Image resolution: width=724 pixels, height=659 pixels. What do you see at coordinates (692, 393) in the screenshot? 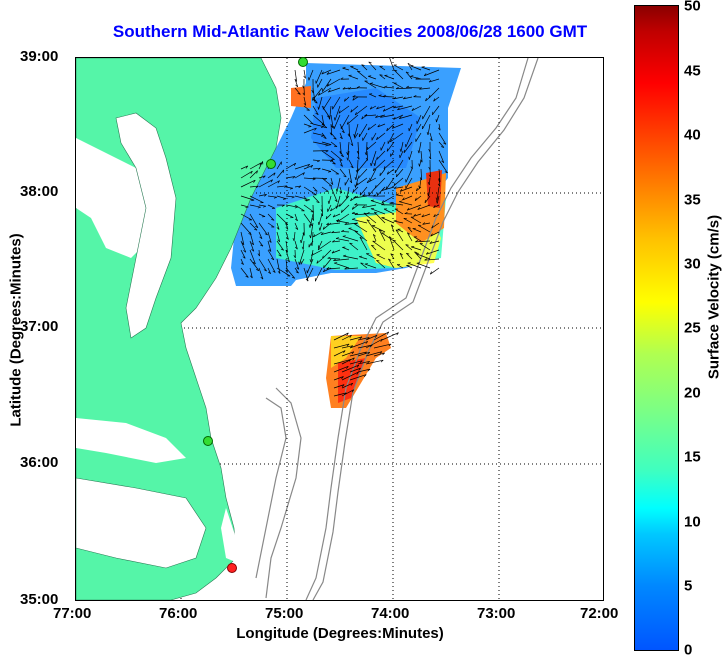
I see `colorbar-tick: 20` at bounding box center [692, 393].